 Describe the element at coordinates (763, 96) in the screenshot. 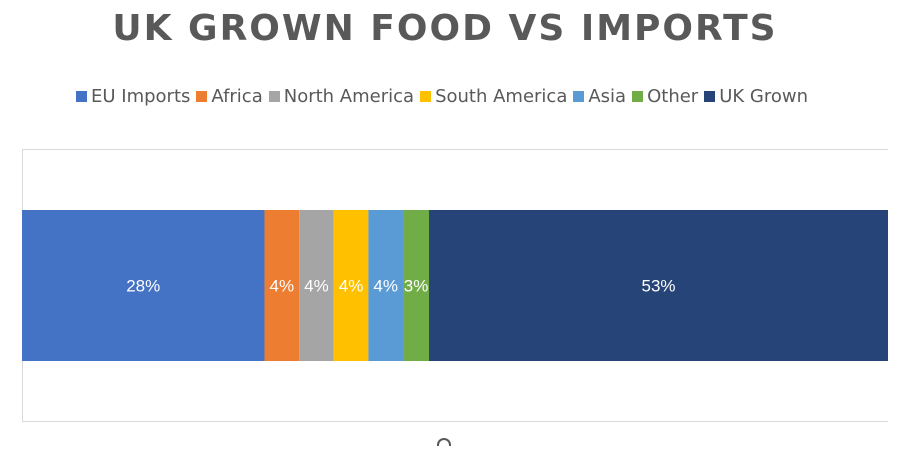

I see `legend-label: UK Grown` at that location.